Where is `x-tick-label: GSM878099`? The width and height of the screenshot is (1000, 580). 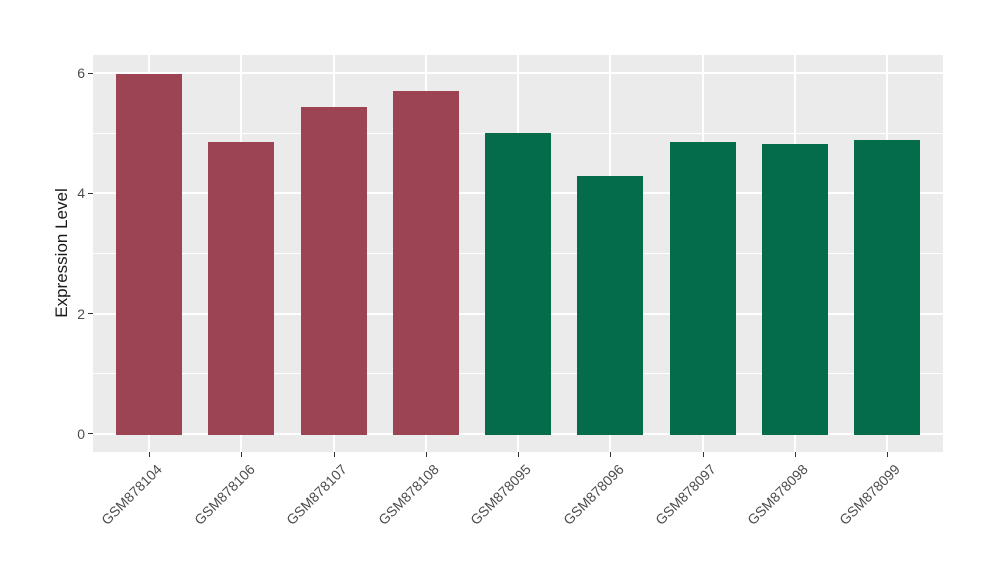 x-tick-label: GSM878099 is located at coordinates (870, 494).